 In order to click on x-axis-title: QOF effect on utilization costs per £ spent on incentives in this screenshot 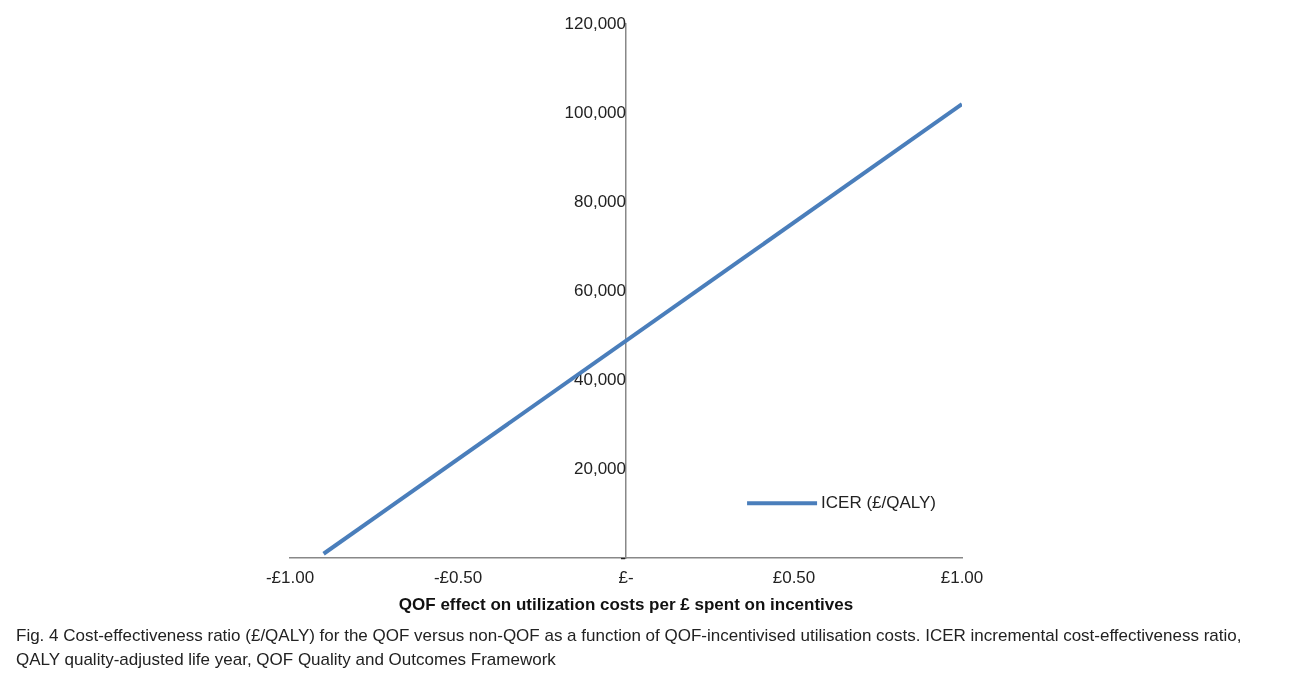, I will do `click(626, 605)`.